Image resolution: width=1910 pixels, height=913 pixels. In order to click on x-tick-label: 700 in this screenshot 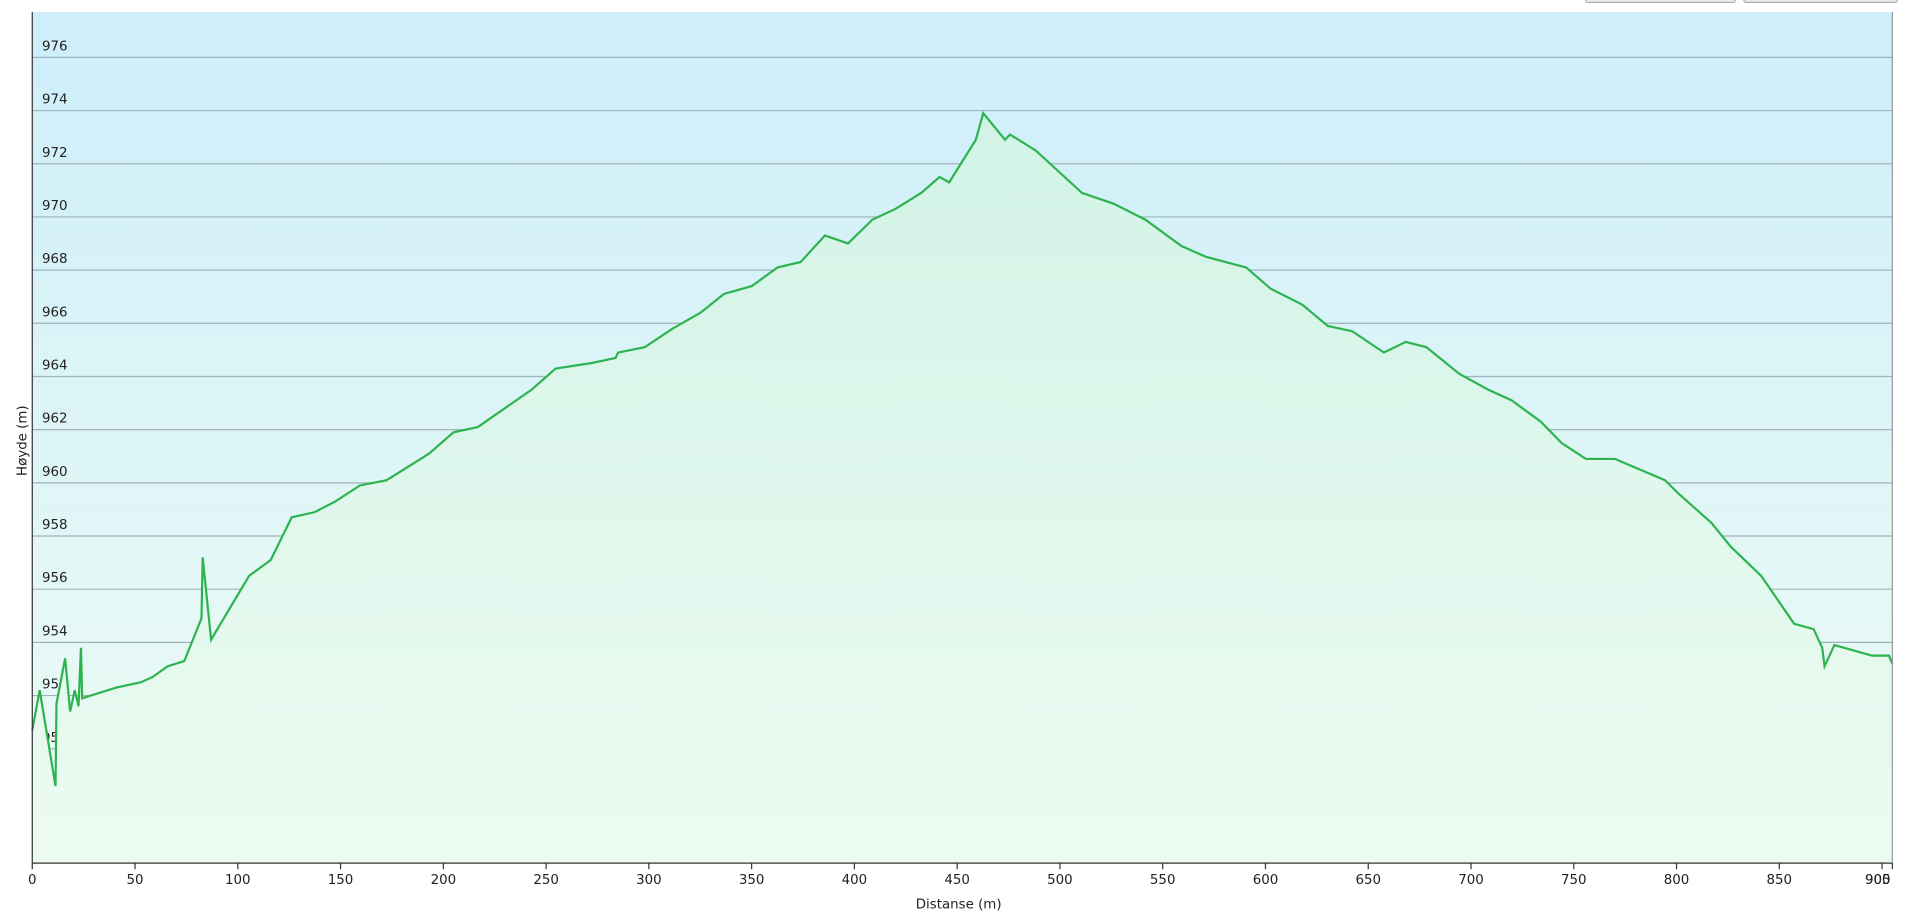, I will do `click(1471, 880)`.